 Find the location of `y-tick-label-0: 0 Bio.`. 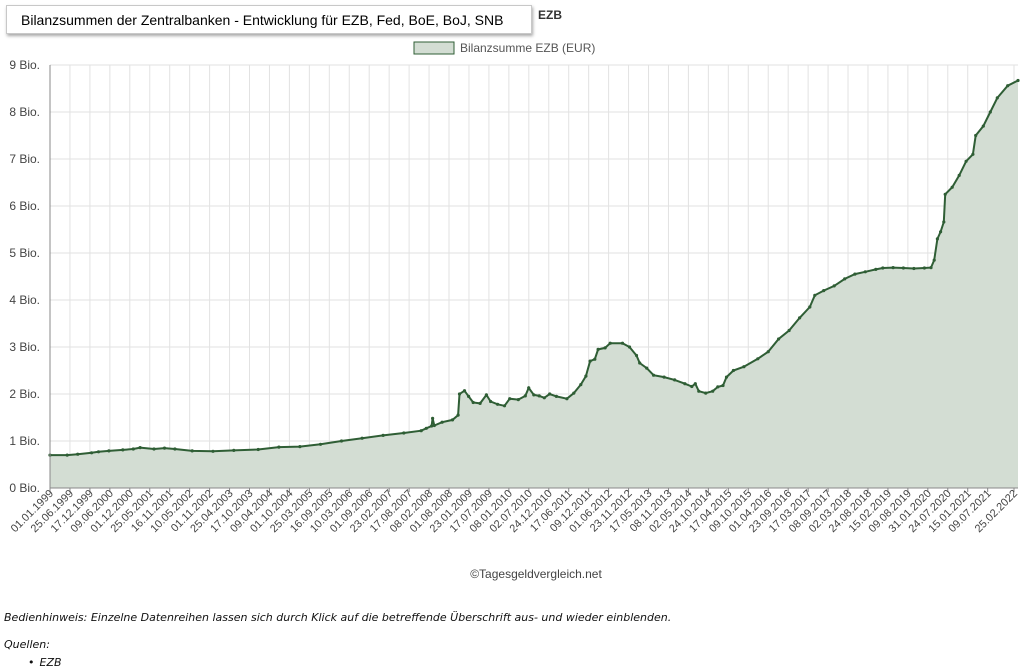

y-tick-label-0: 0 Bio. is located at coordinates (24, 488).